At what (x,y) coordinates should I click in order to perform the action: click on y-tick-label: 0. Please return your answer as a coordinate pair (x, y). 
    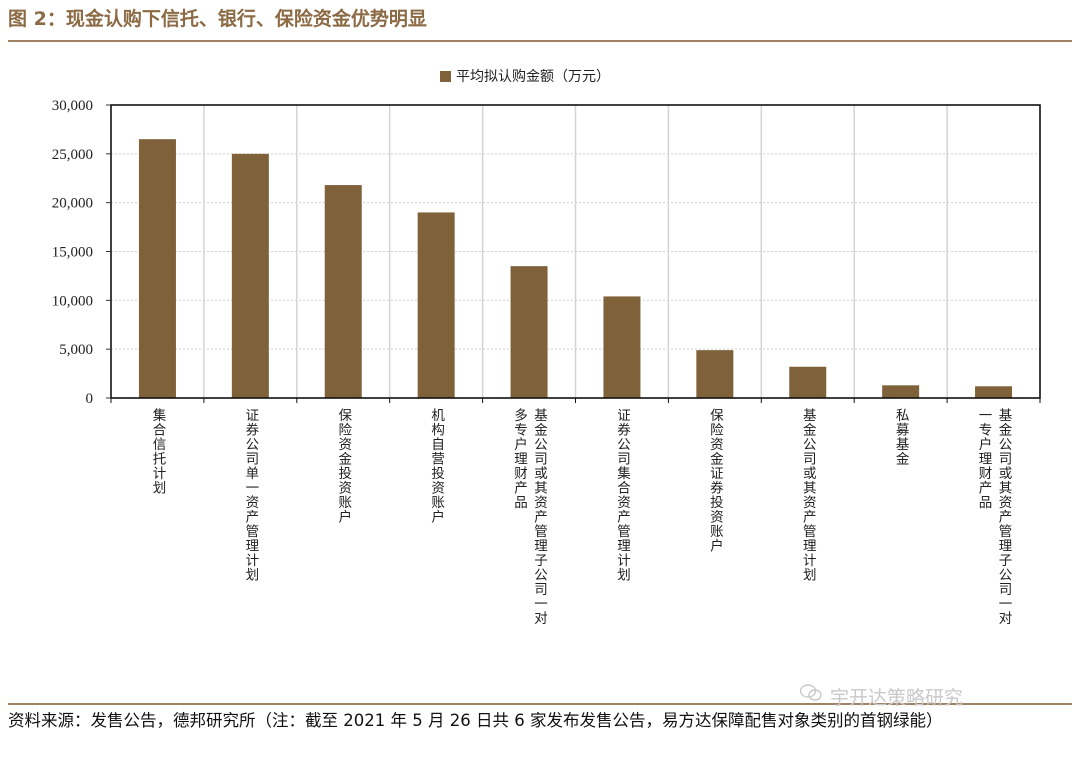
    Looking at the image, I should click on (90, 399).